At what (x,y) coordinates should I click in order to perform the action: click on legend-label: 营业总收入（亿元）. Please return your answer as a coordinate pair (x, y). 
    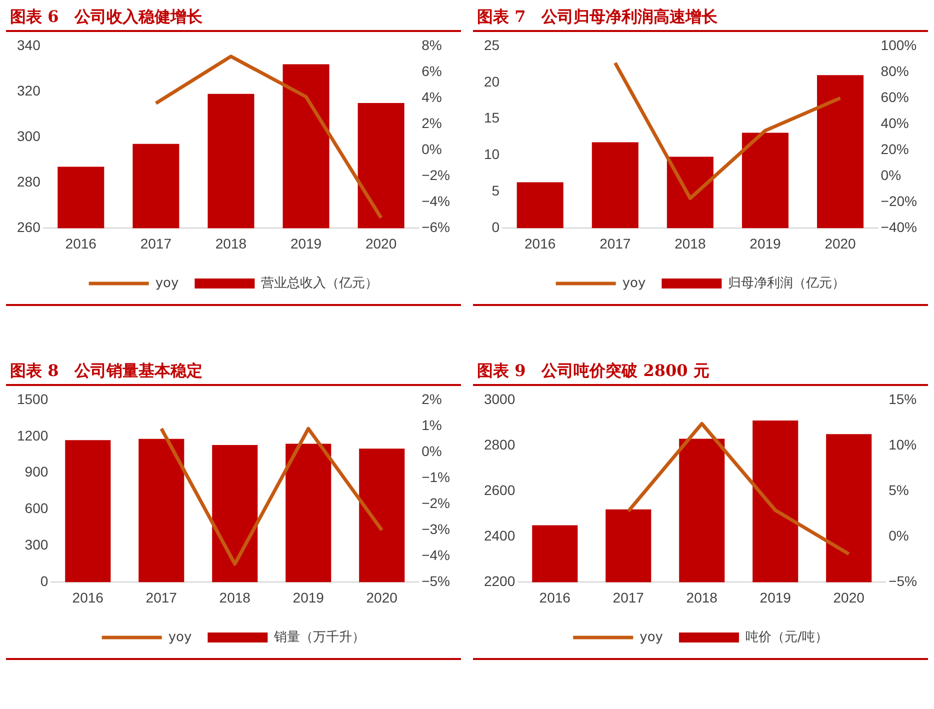
    Looking at the image, I should click on (319, 283).